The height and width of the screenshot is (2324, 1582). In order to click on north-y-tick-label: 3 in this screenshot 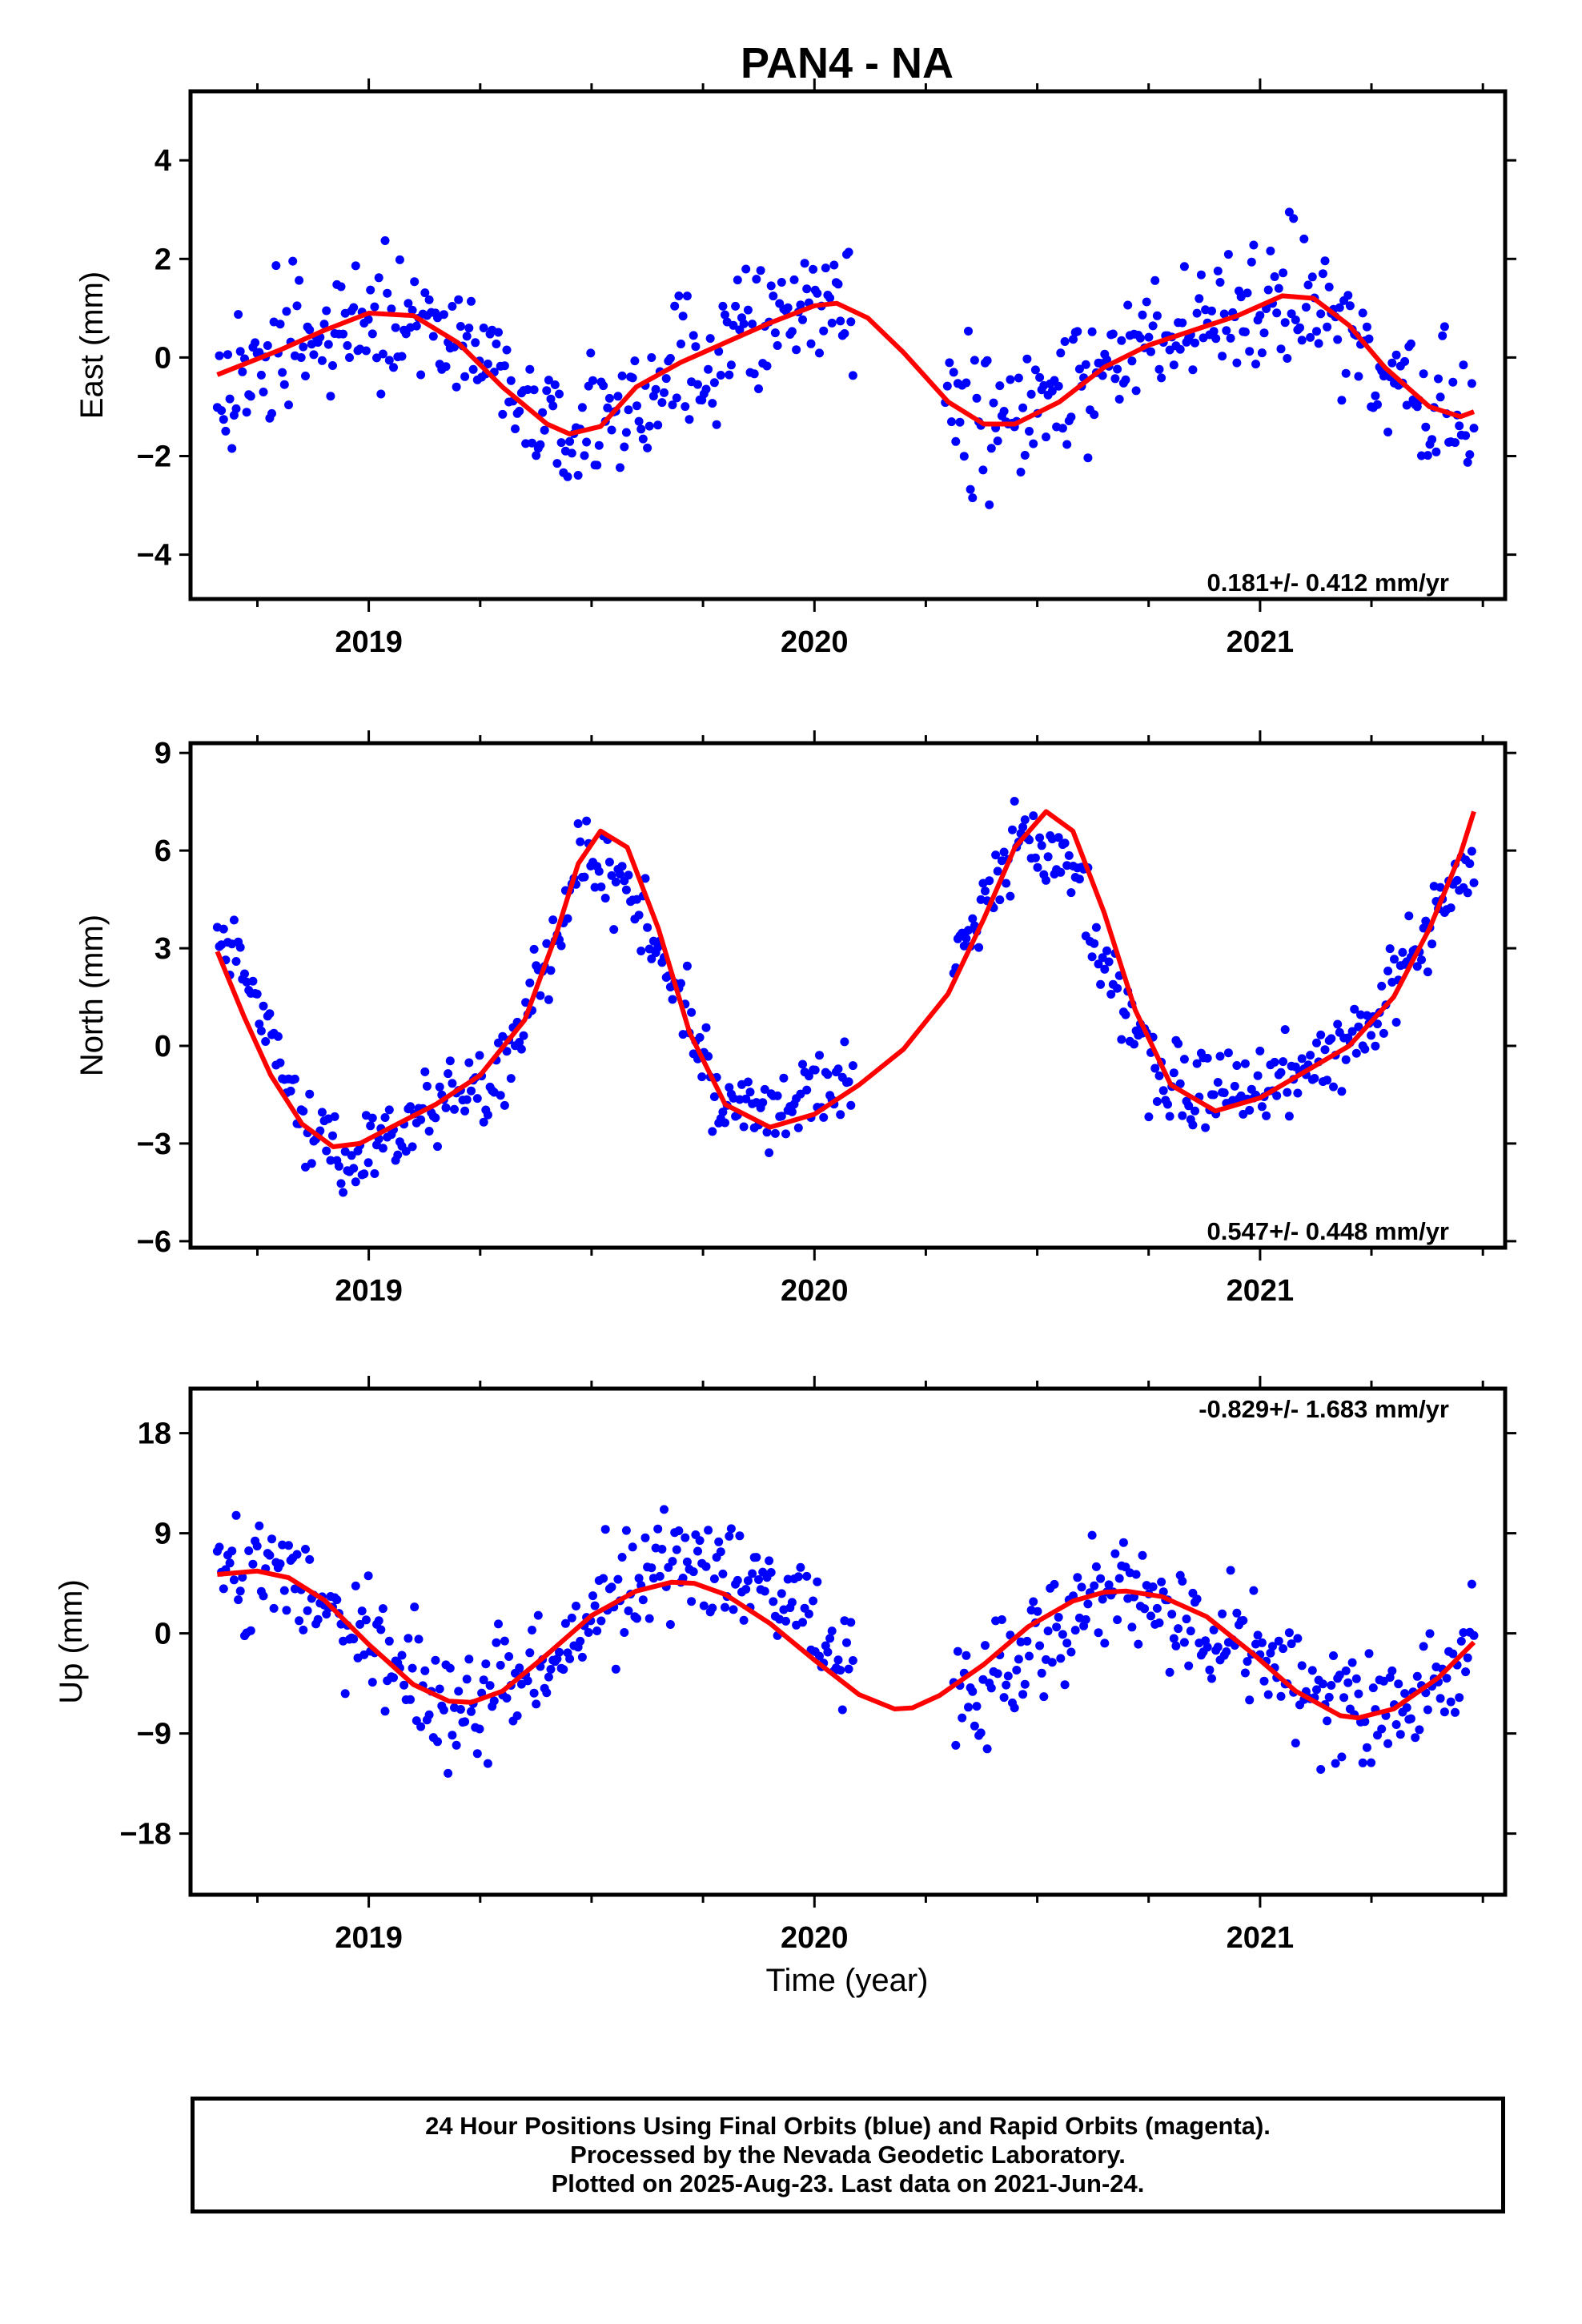, I will do `click(163, 949)`.